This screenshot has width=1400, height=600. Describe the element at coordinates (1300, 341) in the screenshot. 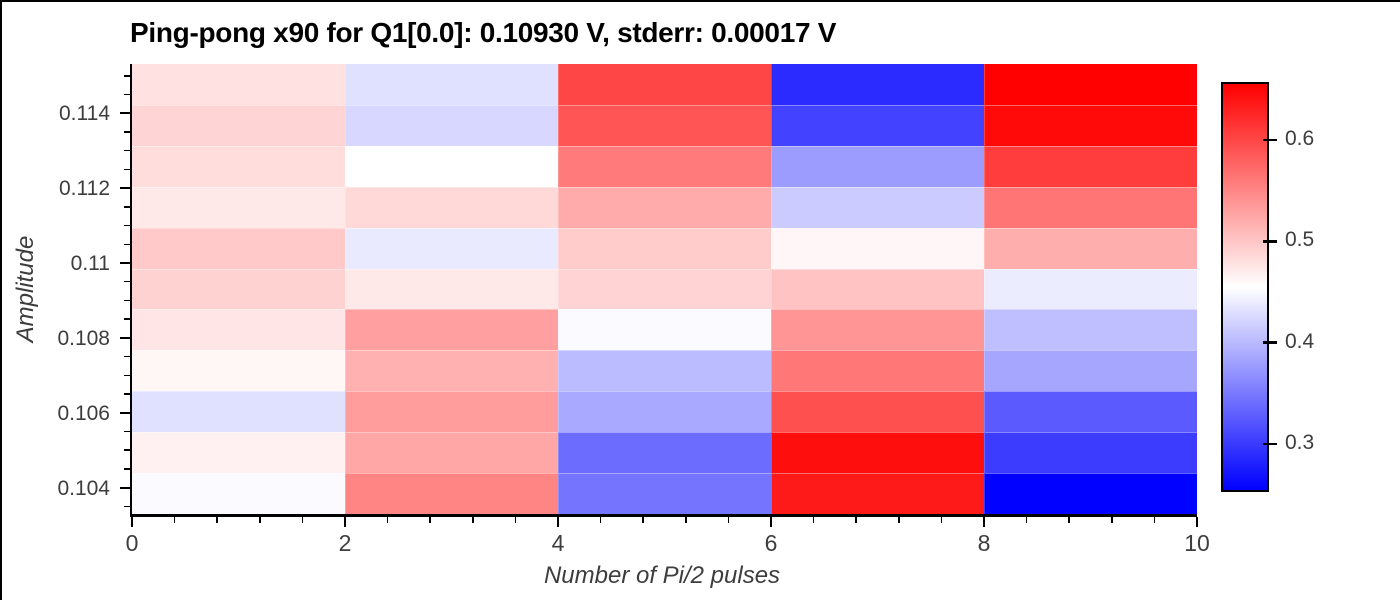

I see `colorbar-tick-label: 0.4` at that location.